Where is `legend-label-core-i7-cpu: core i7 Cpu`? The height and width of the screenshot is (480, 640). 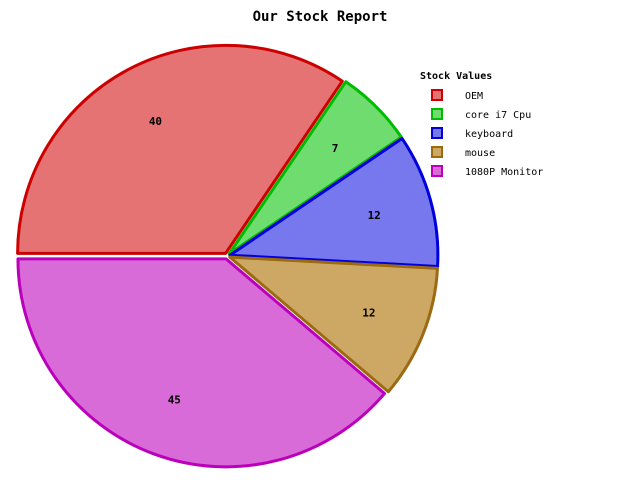 legend-label-core-i7-cpu: core i7 Cpu is located at coordinates (498, 115).